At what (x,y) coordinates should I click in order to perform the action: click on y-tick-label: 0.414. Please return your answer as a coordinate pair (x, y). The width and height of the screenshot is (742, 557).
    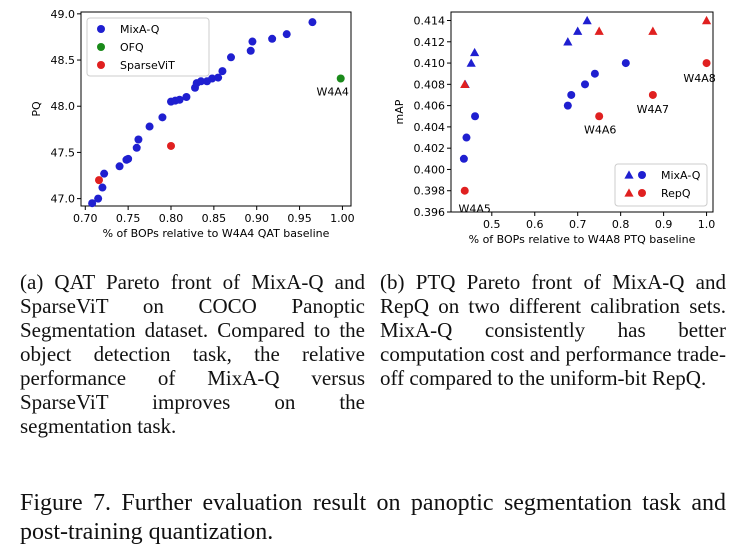
    Looking at the image, I should click on (430, 21).